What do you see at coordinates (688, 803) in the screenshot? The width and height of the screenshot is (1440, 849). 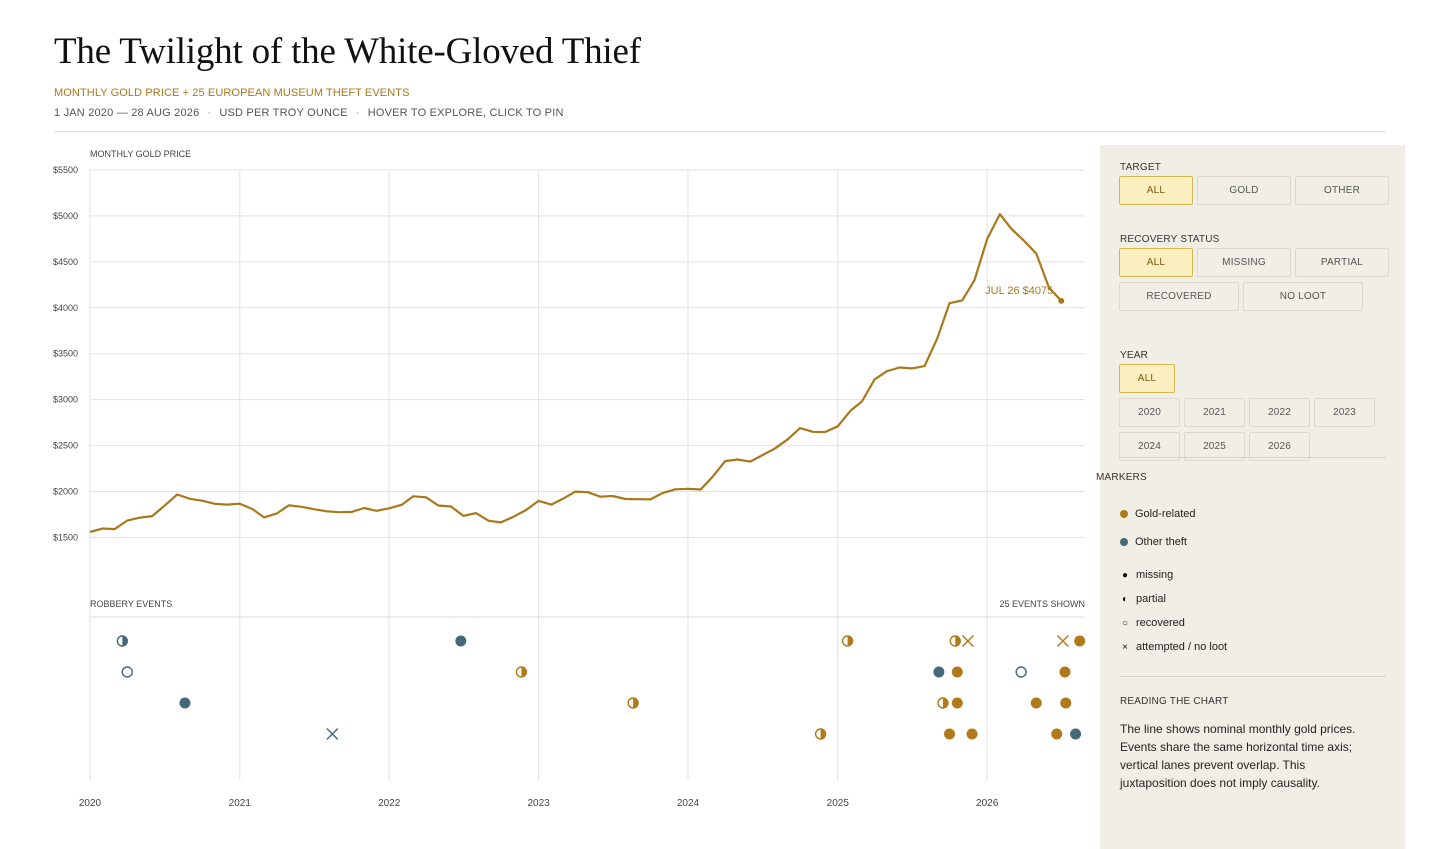 I see `x-tick-label: 2024` at bounding box center [688, 803].